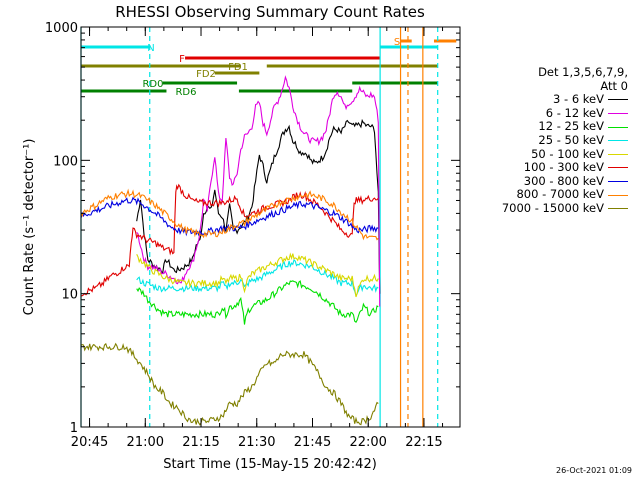 This screenshot has width=640, height=480. What do you see at coordinates (200, 442) in the screenshot?
I see `x-tick-label: 21:15` at bounding box center [200, 442].